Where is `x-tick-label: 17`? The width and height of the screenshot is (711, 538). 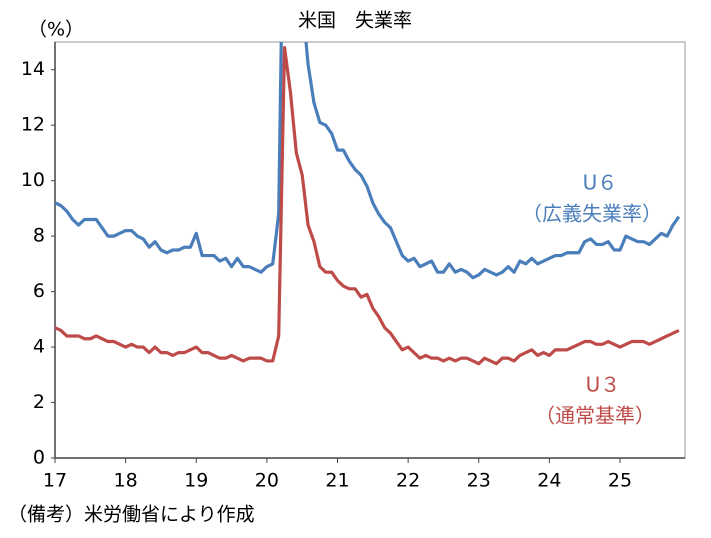
x-tick-label: 17 is located at coordinates (55, 481).